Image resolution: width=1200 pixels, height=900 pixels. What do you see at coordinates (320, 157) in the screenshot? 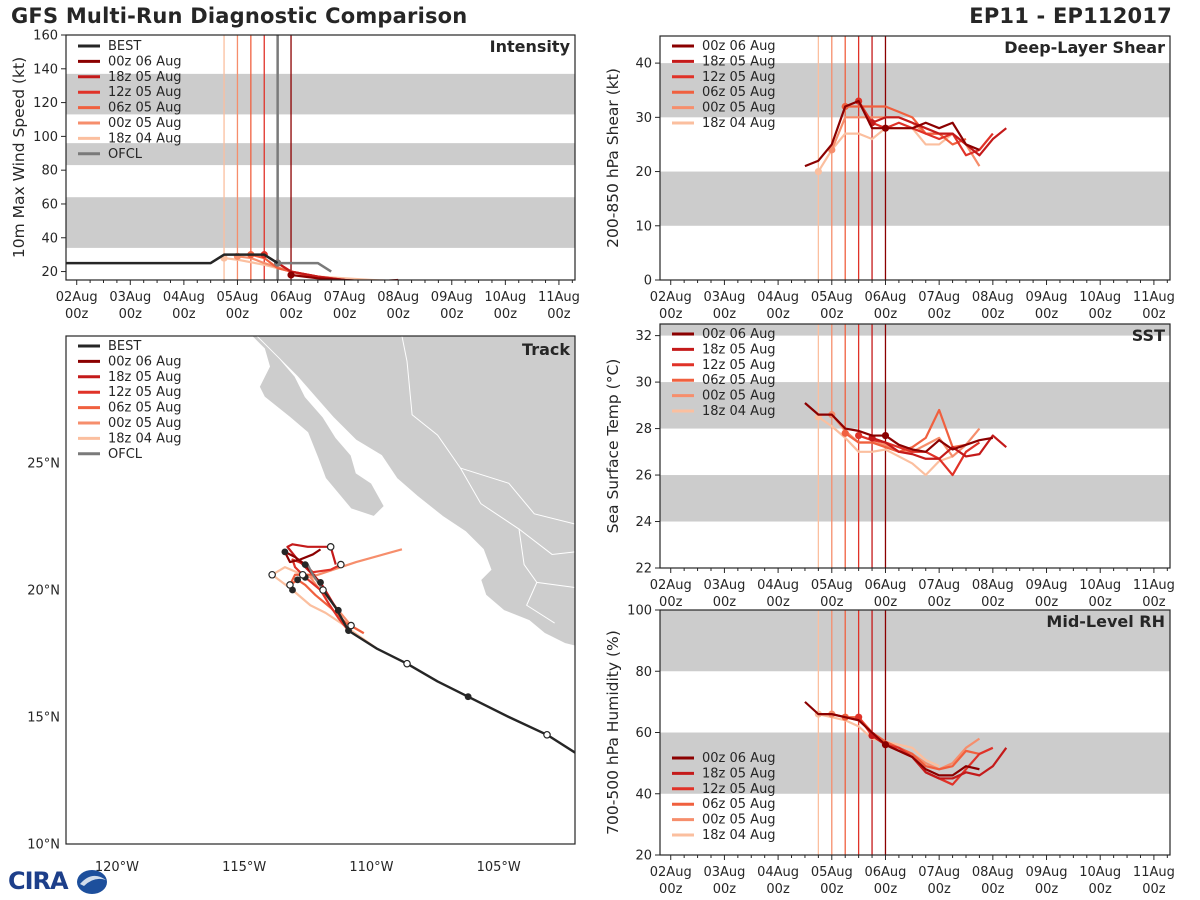
I see `intensity-plot-area` at bounding box center [320, 157].